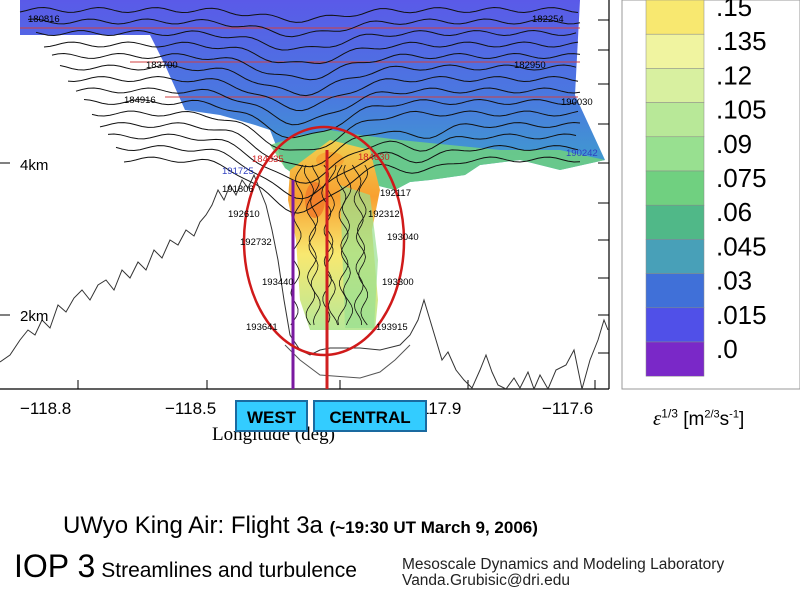  I want to click on colorbar-level-label: .0, so click(727, 349).